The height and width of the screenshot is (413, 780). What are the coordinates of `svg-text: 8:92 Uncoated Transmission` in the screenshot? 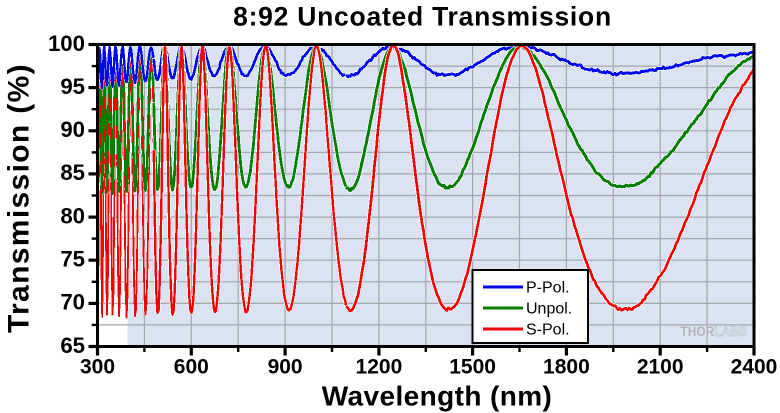 It's located at (422, 17).